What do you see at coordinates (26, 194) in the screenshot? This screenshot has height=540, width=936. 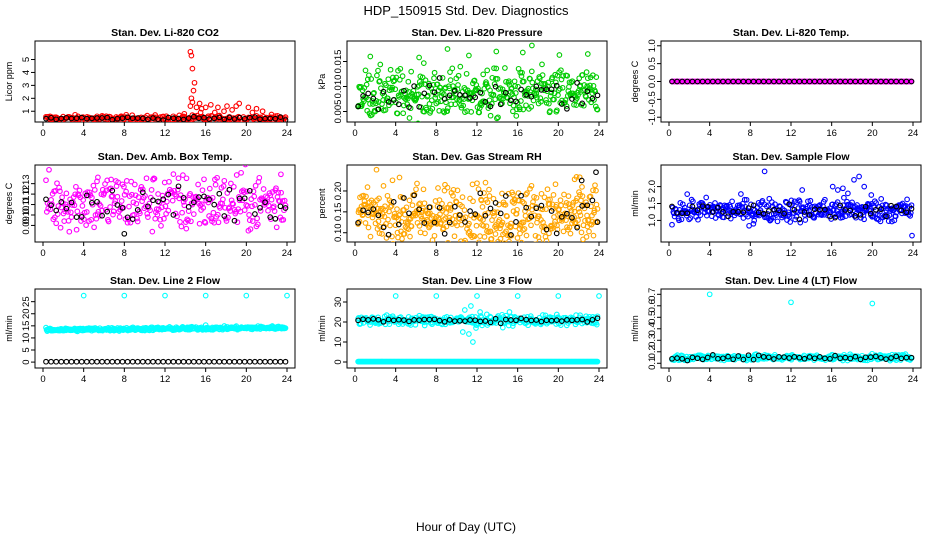 I see `y-tick-label: 0.12` at bounding box center [26, 194].